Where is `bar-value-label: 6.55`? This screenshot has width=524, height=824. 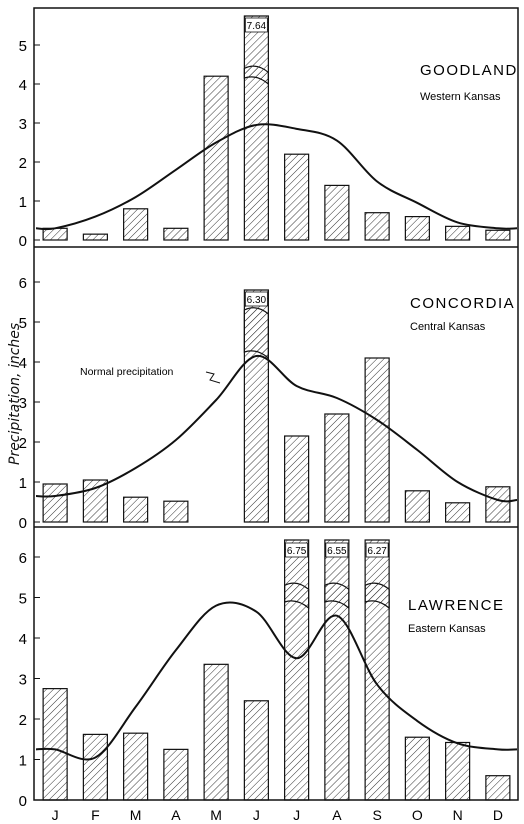
bar-value-label: 6.55 is located at coordinates (337, 551).